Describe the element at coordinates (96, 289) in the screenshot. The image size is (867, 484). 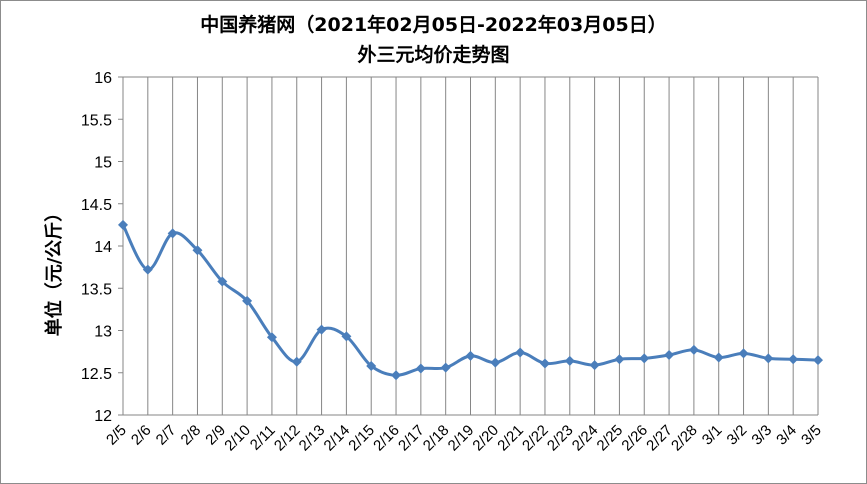
I see `y-tick-label: 13.5` at that location.